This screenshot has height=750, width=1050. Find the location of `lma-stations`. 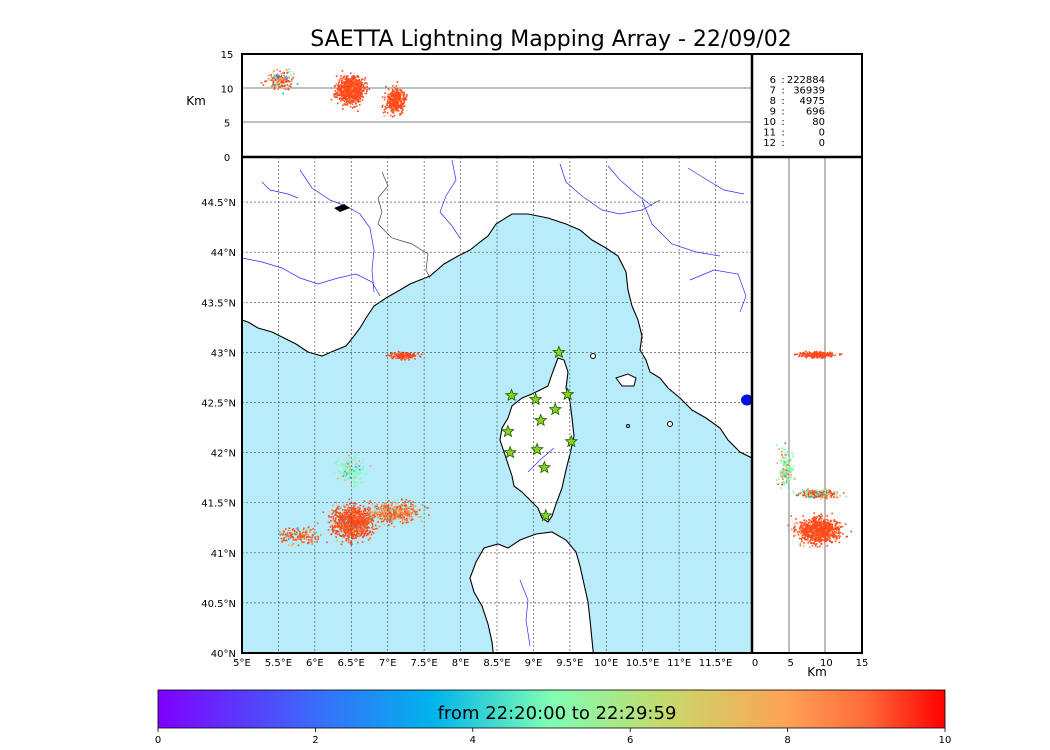

lma-stations is located at coordinates (540, 433).